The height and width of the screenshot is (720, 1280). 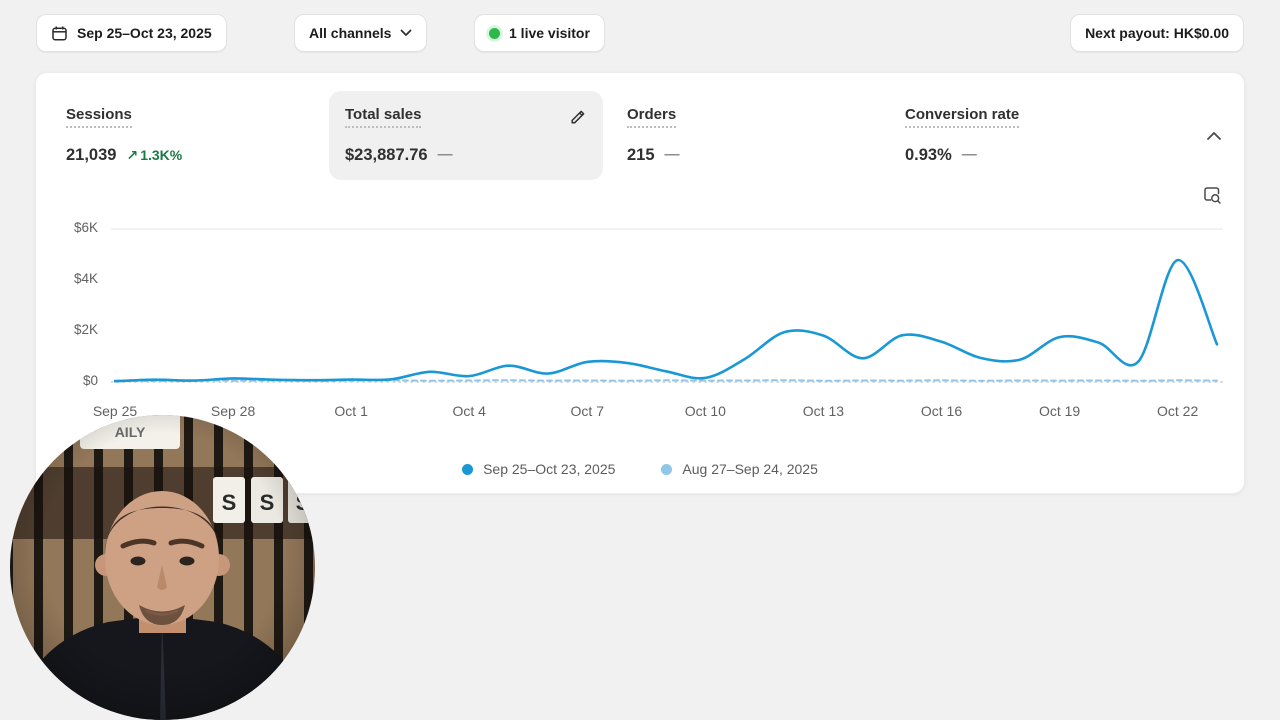 I want to click on x-axis-label: Oct 13, so click(x=823, y=411).